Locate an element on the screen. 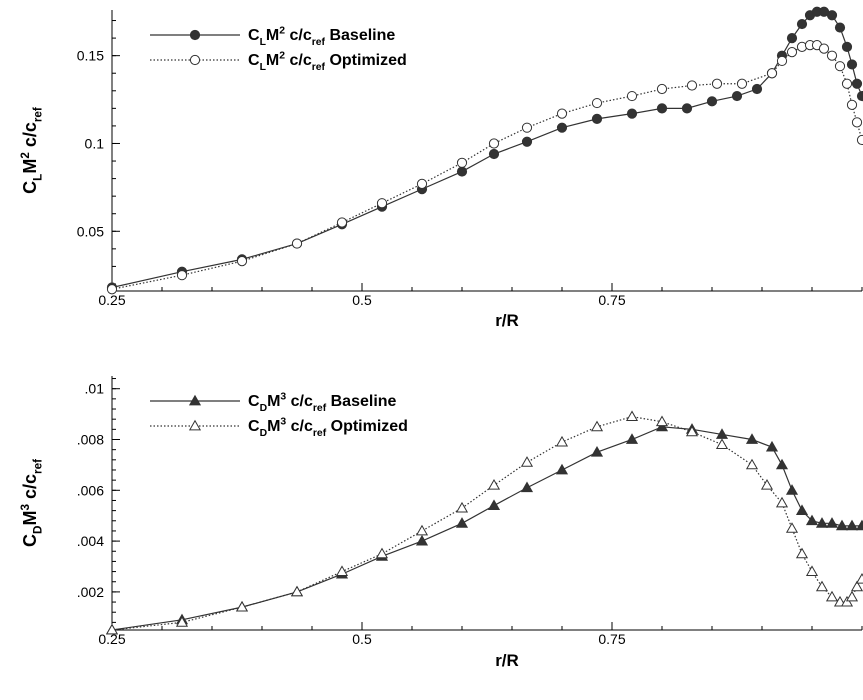  y-tick-label: .006 is located at coordinates (90, 490).